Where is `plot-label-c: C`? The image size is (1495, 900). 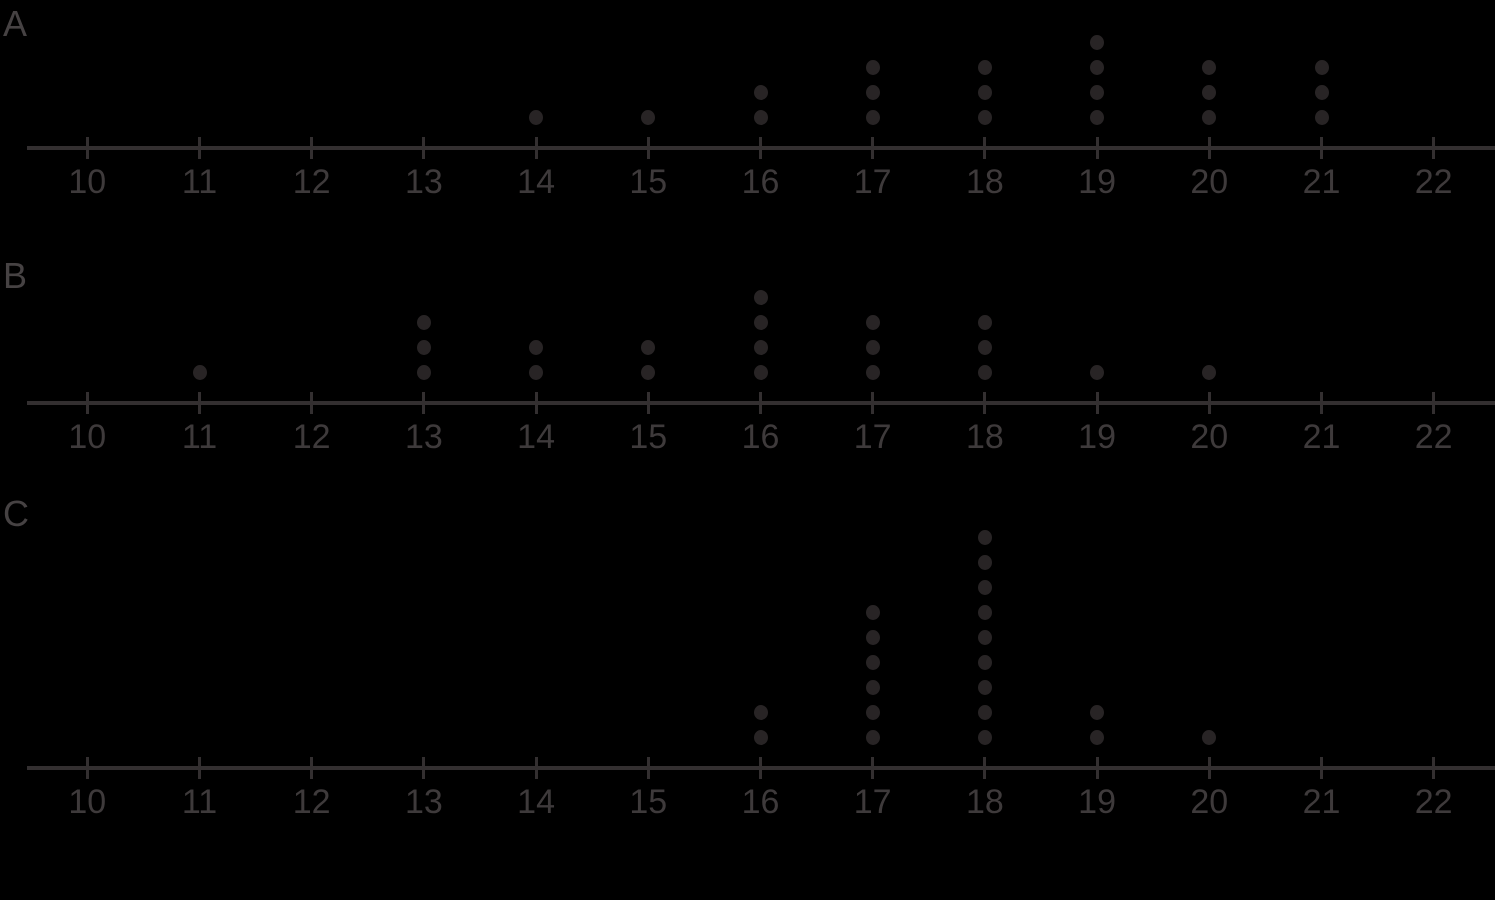 plot-label-c: C is located at coordinates (16, 513).